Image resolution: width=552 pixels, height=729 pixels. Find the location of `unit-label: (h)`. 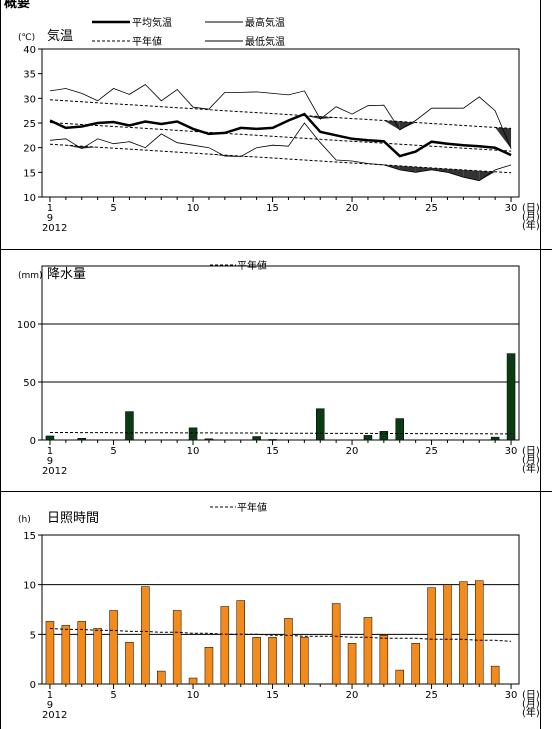

unit-label: (h) is located at coordinates (24, 520).